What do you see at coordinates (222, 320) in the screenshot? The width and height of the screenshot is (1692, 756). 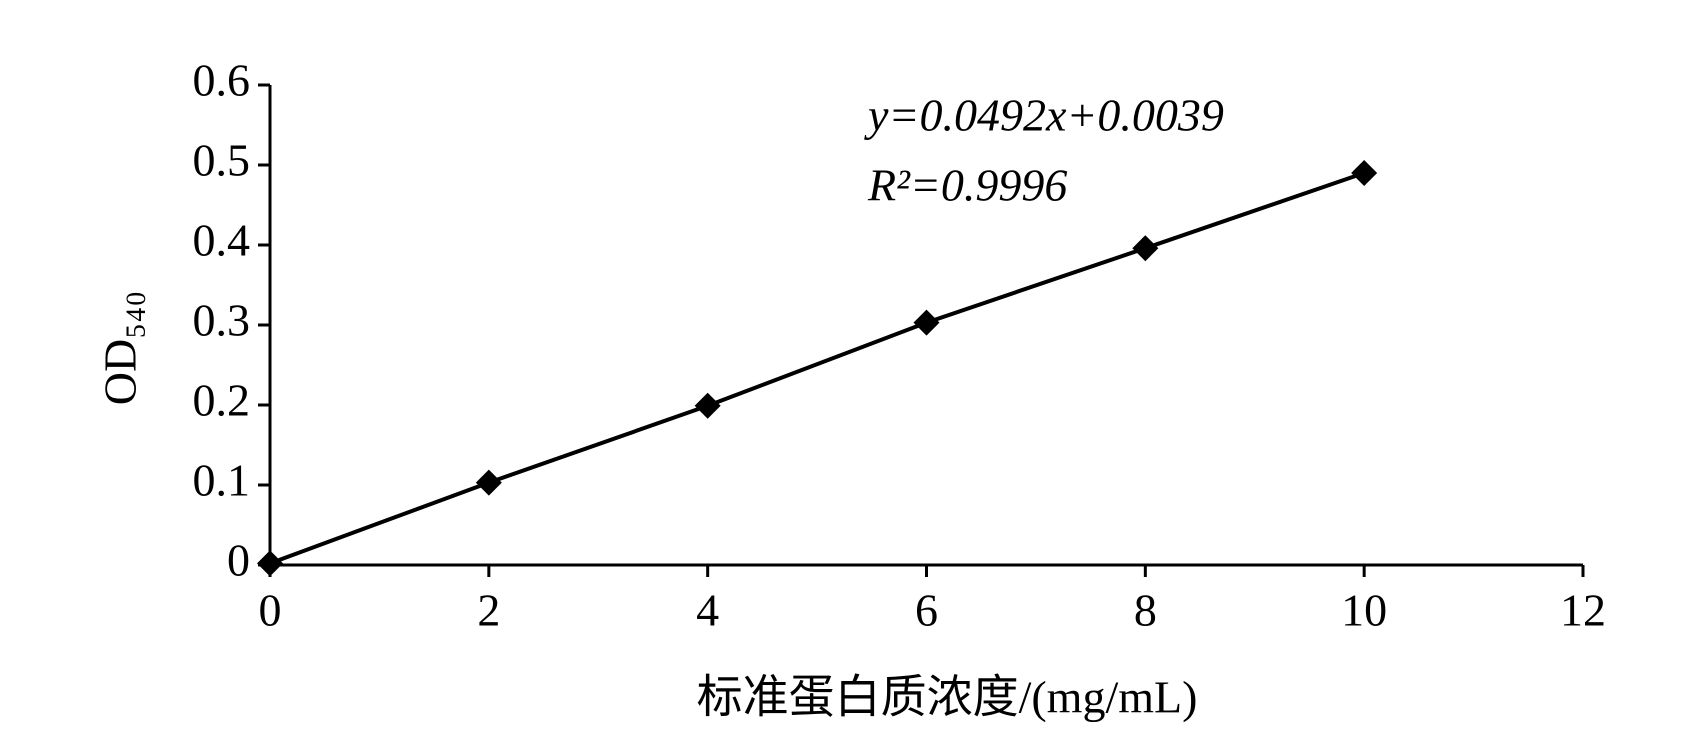 I see `y-tick-label: 0.3` at bounding box center [222, 320].